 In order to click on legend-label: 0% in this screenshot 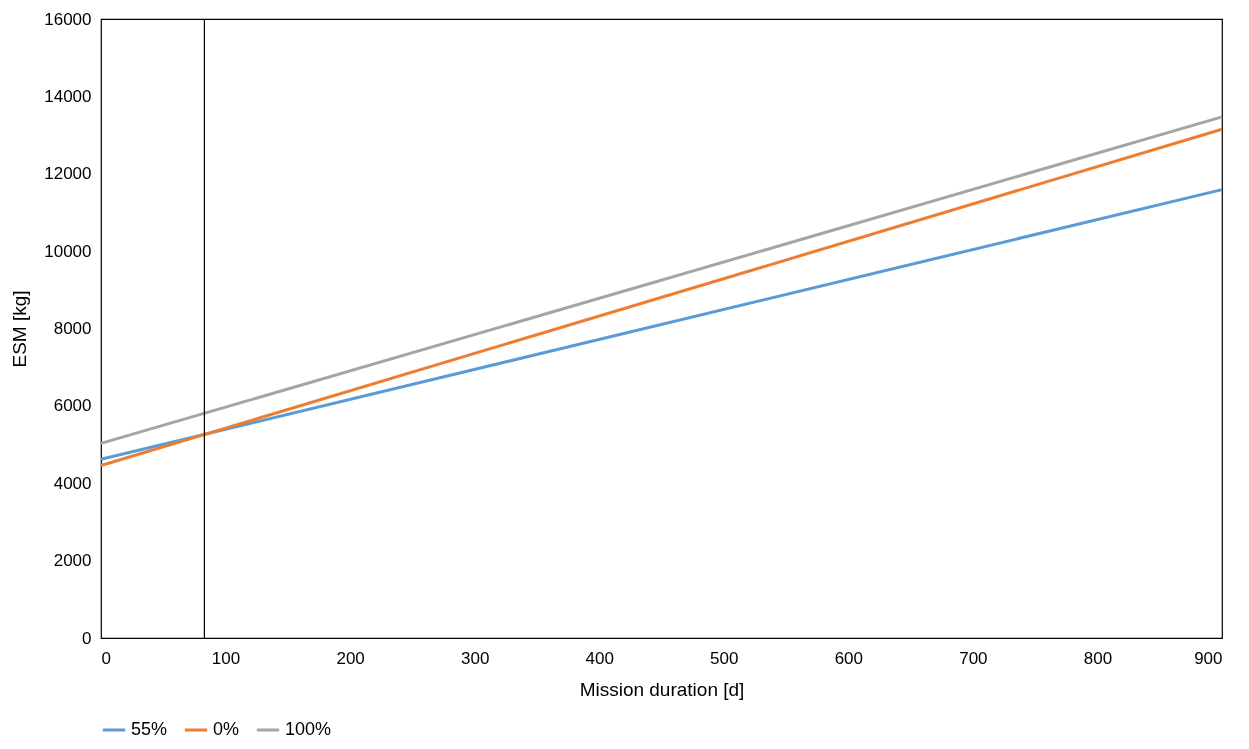, I will do `click(226, 729)`.